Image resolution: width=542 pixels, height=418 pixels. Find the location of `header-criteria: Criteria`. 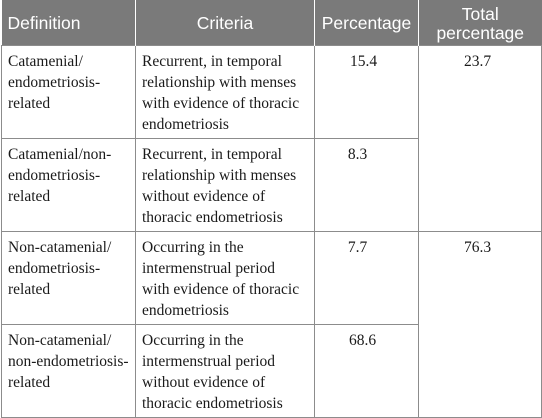

header-criteria: Criteria is located at coordinates (225, 23).